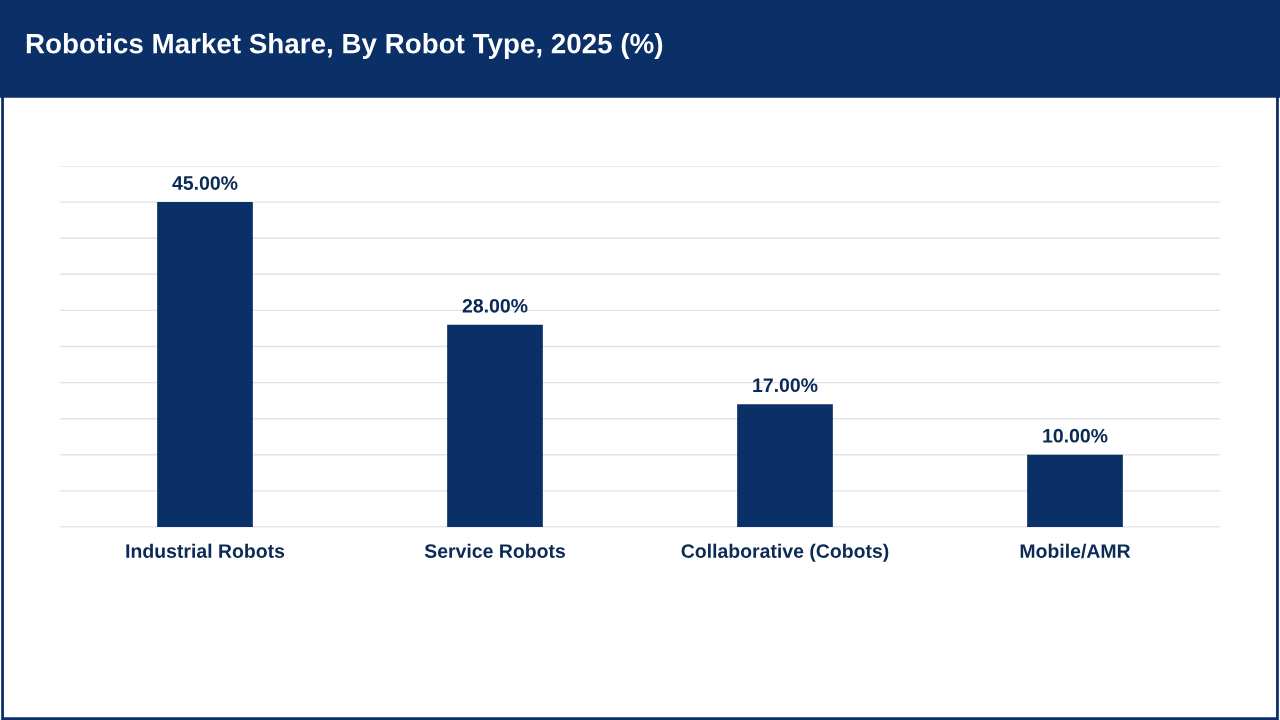  Describe the element at coordinates (344, 46) in the screenshot. I see `chart-title: Robotics Market Share, By Robot Type, 2025 (%)` at that location.